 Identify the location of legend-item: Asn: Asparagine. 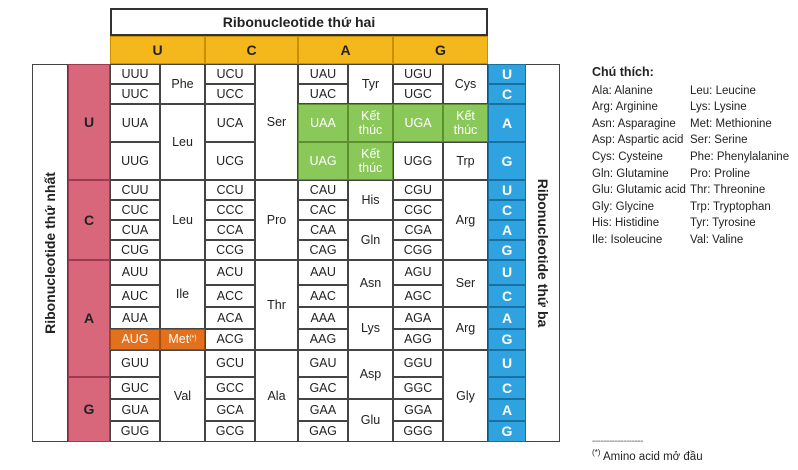
(634, 123).